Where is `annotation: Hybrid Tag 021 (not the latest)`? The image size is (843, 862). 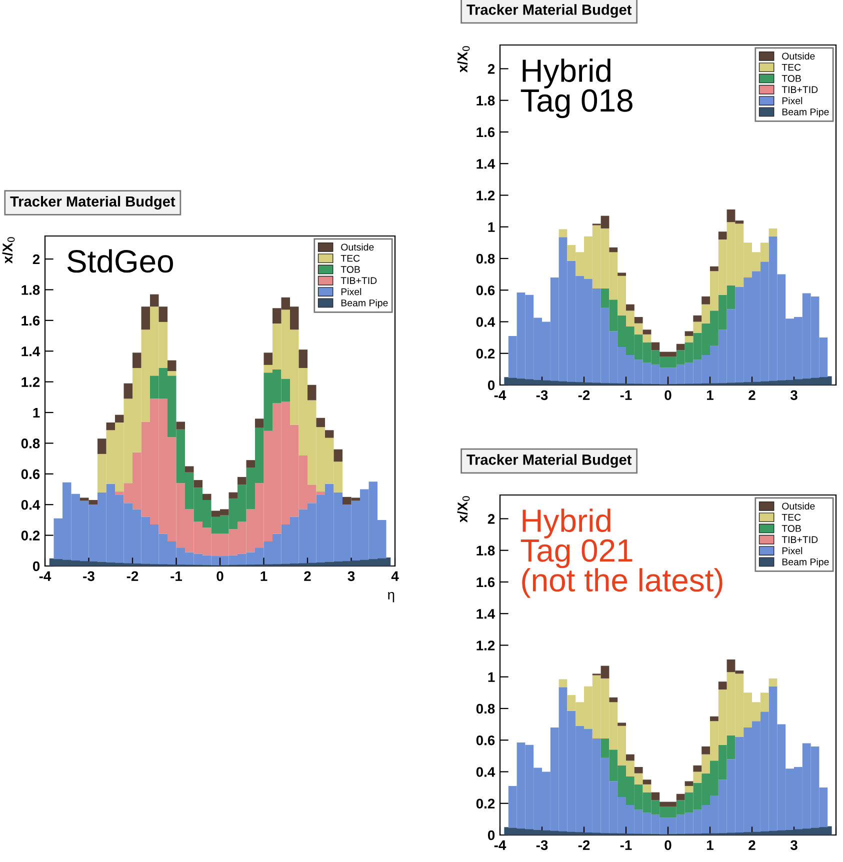
annotation: Hybrid Tag 021 (not the latest) is located at coordinates (621, 553).